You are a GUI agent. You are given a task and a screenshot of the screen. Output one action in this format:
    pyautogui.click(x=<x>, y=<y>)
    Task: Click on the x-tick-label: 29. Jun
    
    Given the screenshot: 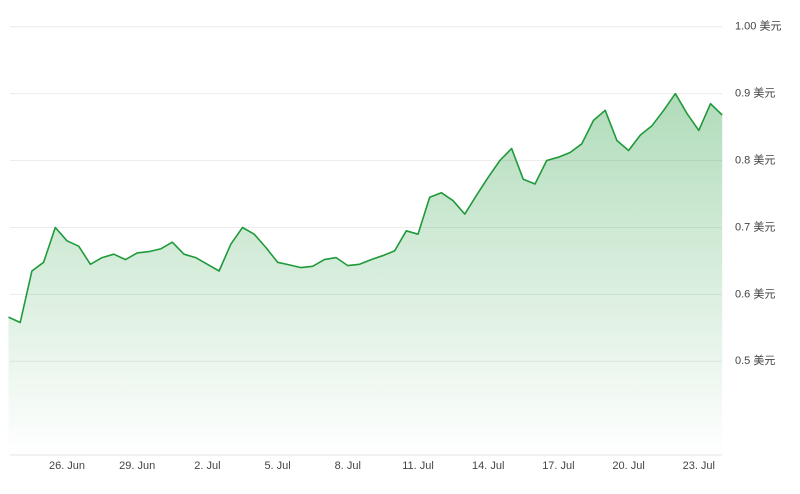 What is the action you would take?
    pyautogui.click(x=137, y=466)
    